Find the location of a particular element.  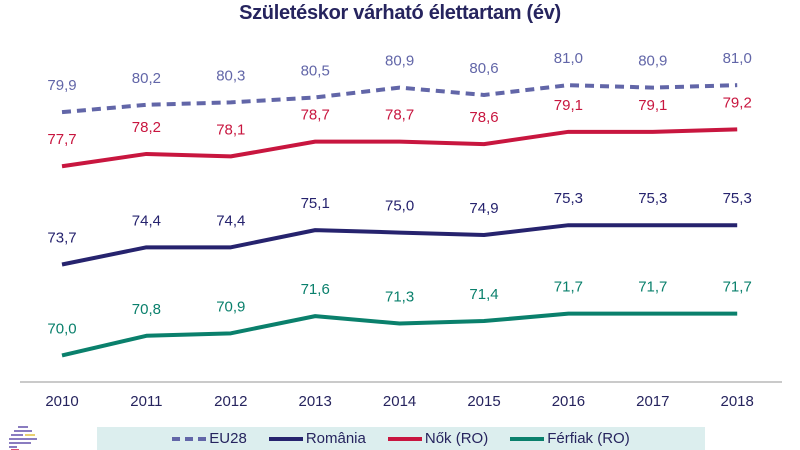

x-tick-label: 2010 is located at coordinates (61, 401).